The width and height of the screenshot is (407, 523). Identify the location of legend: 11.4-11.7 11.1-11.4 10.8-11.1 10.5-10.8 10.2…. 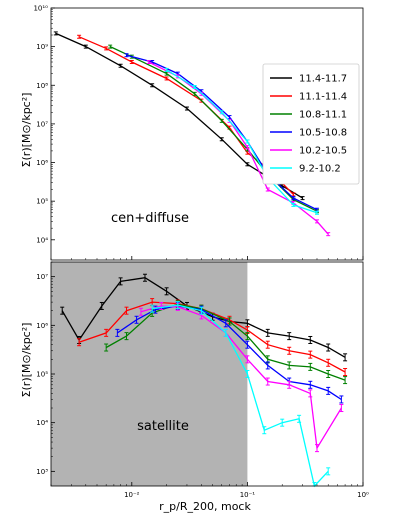
(311, 124).